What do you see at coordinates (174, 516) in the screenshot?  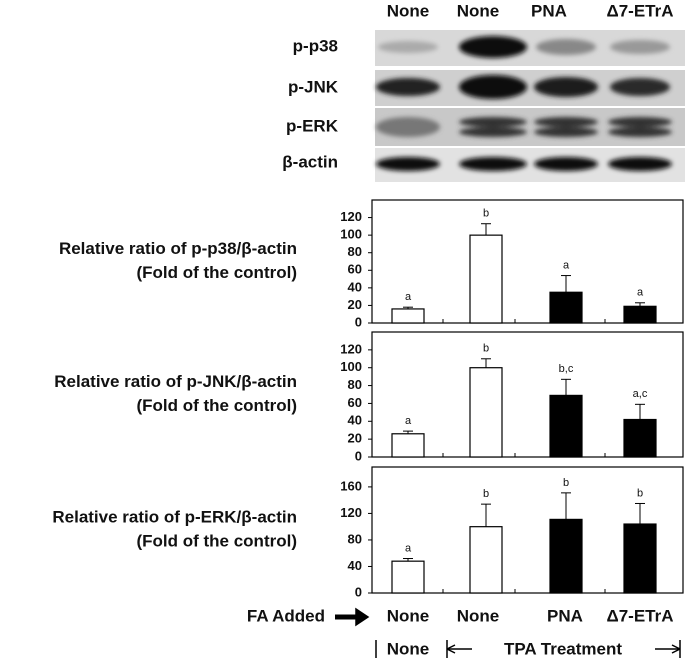 I see `y-axis-title: Relative ratio of p-ERK/β-actin` at bounding box center [174, 516].